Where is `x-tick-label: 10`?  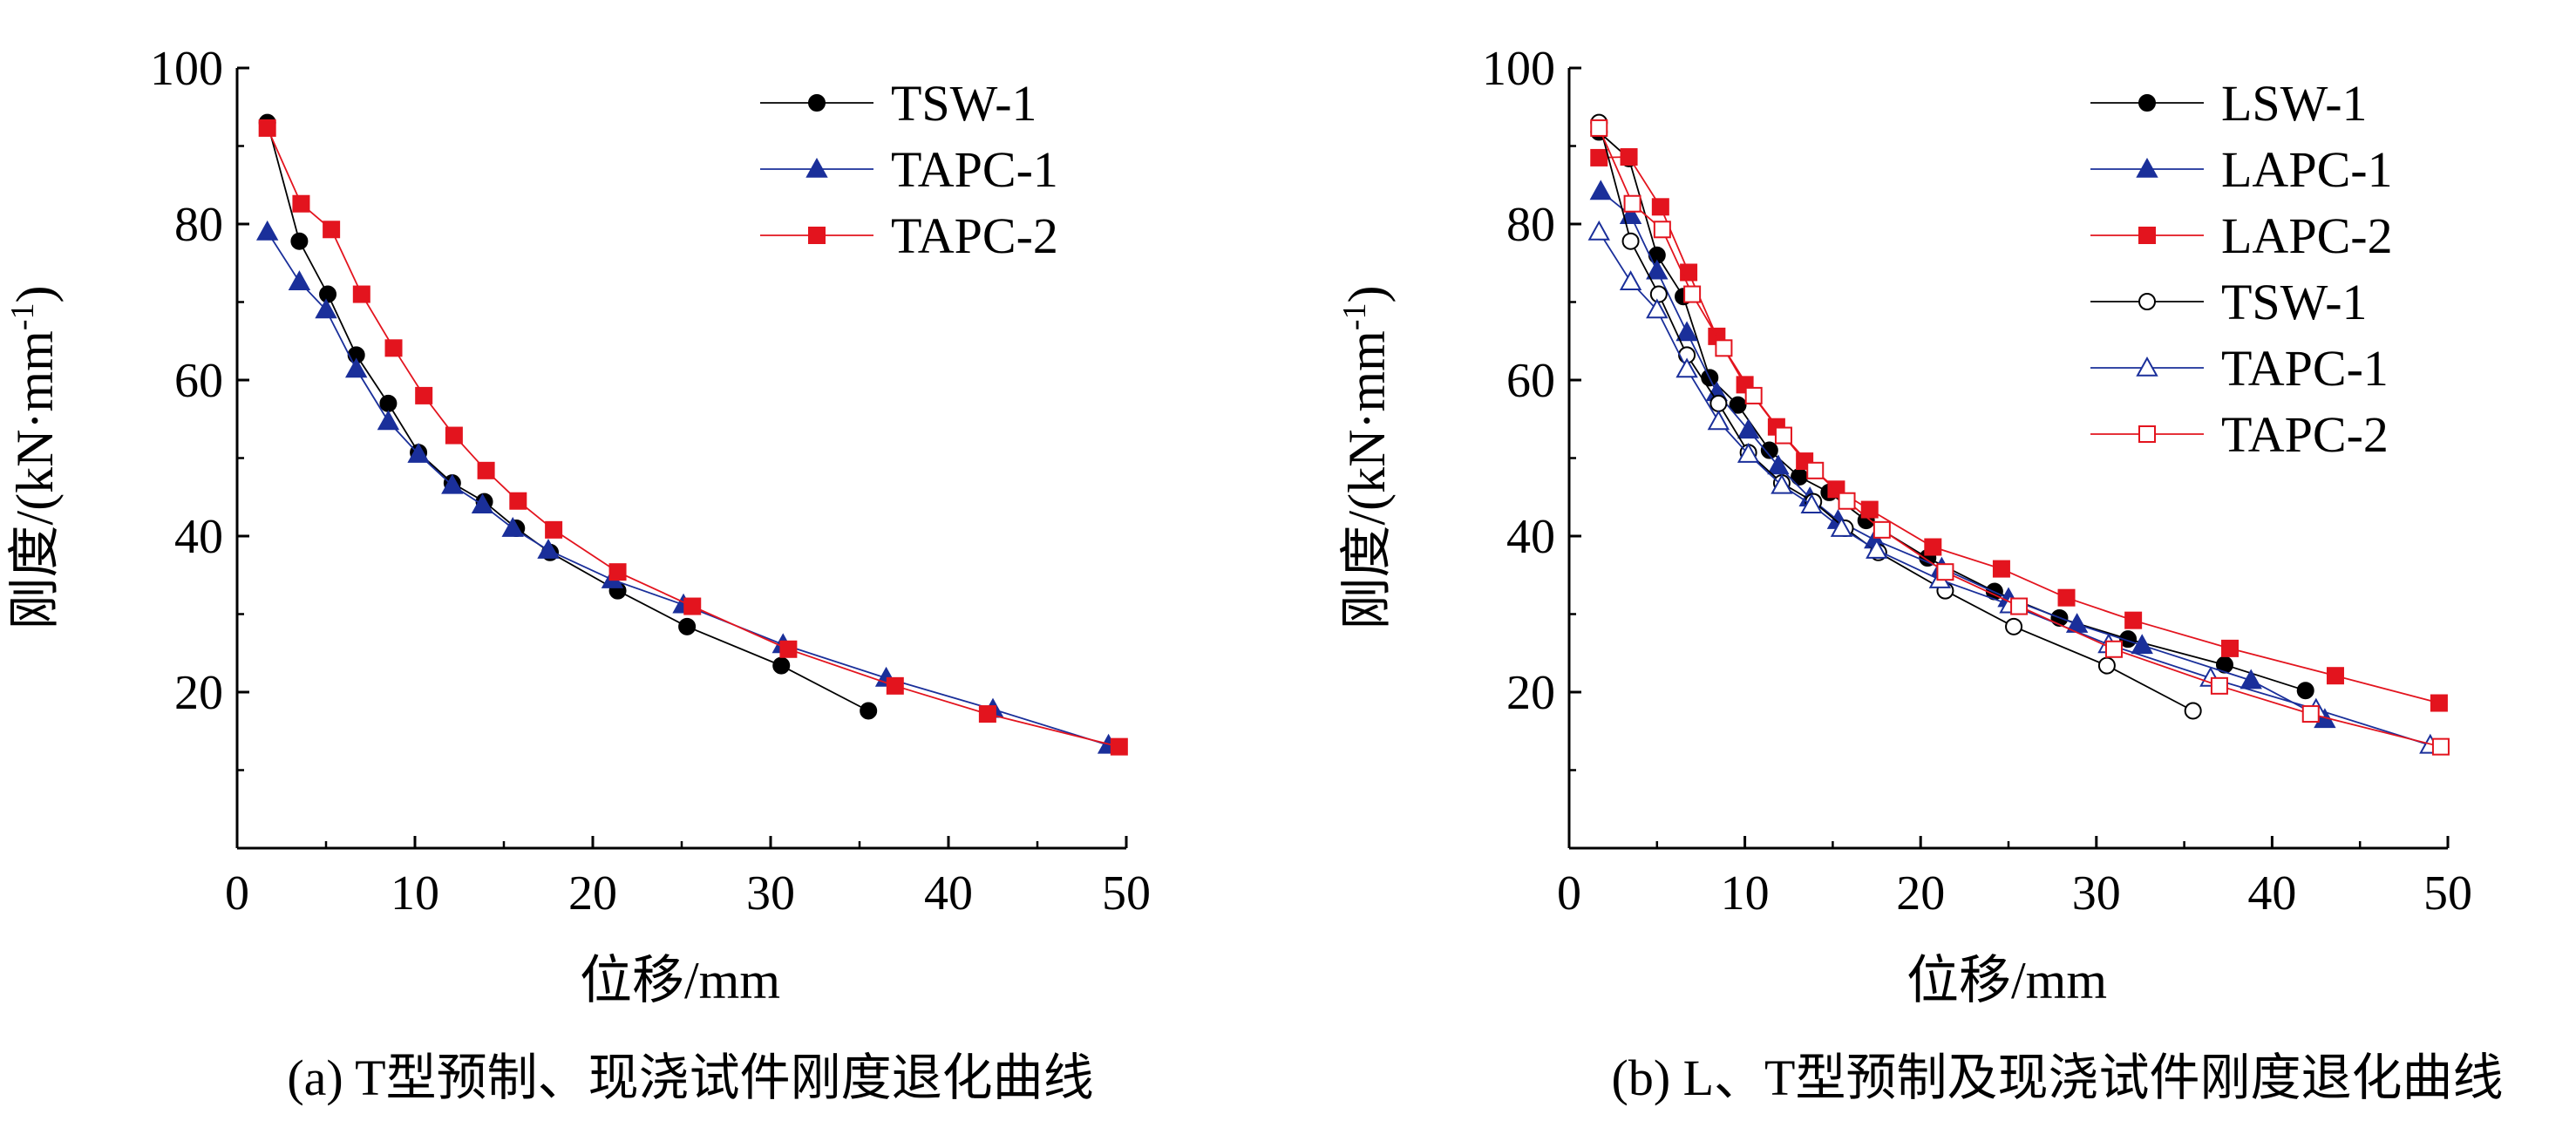
x-tick-label: 10 is located at coordinates (415, 893).